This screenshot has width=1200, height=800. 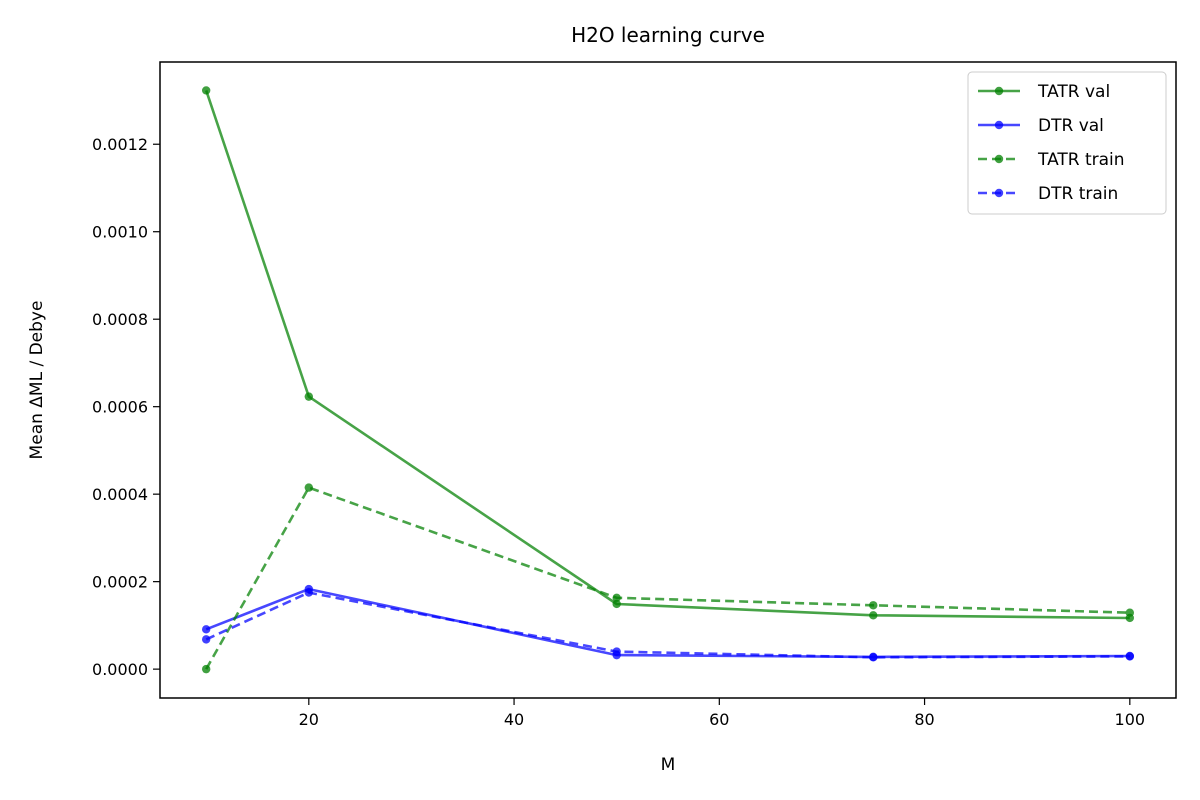 What do you see at coordinates (120, 144) in the screenshot?
I see `y-tick-label: 0.0012` at bounding box center [120, 144].